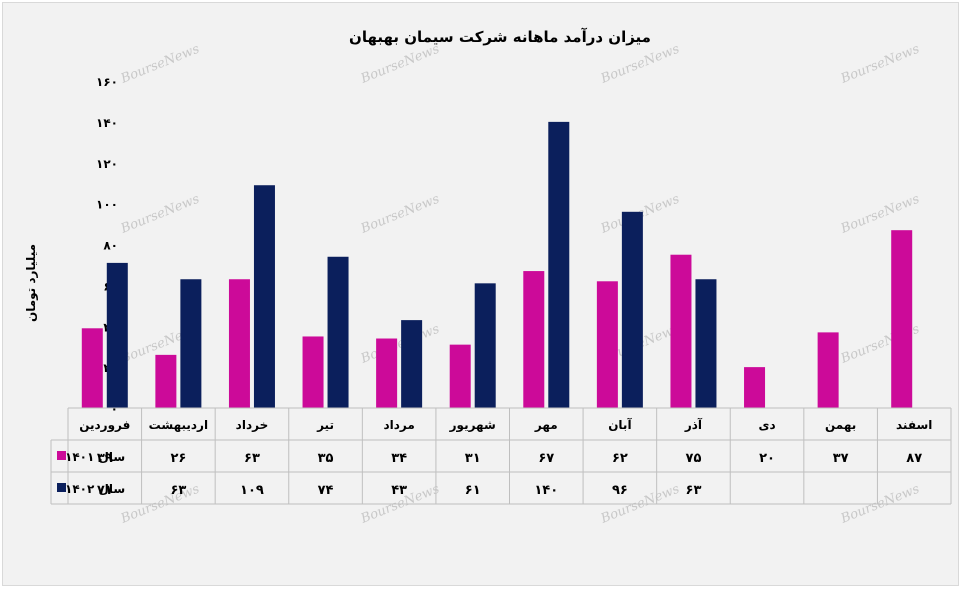  I want to click on data-label: ۲۰, so click(767, 458).